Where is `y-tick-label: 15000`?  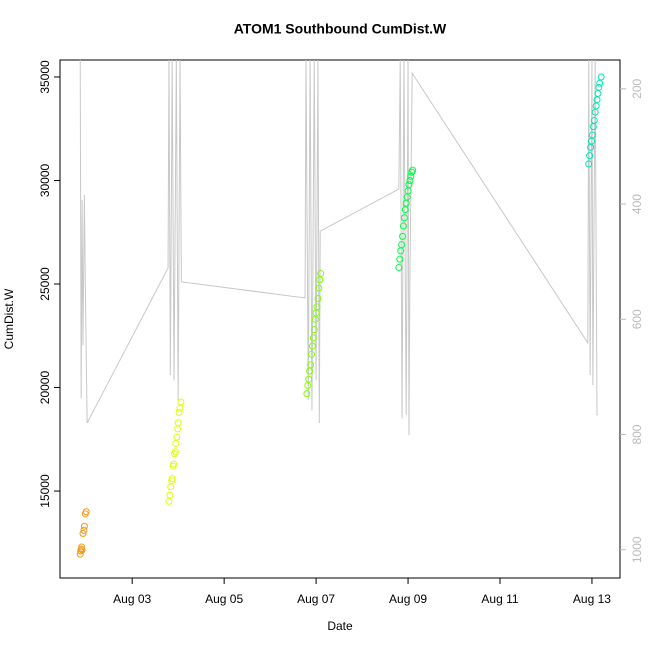
y-tick-label: 15000 is located at coordinates (45, 491).